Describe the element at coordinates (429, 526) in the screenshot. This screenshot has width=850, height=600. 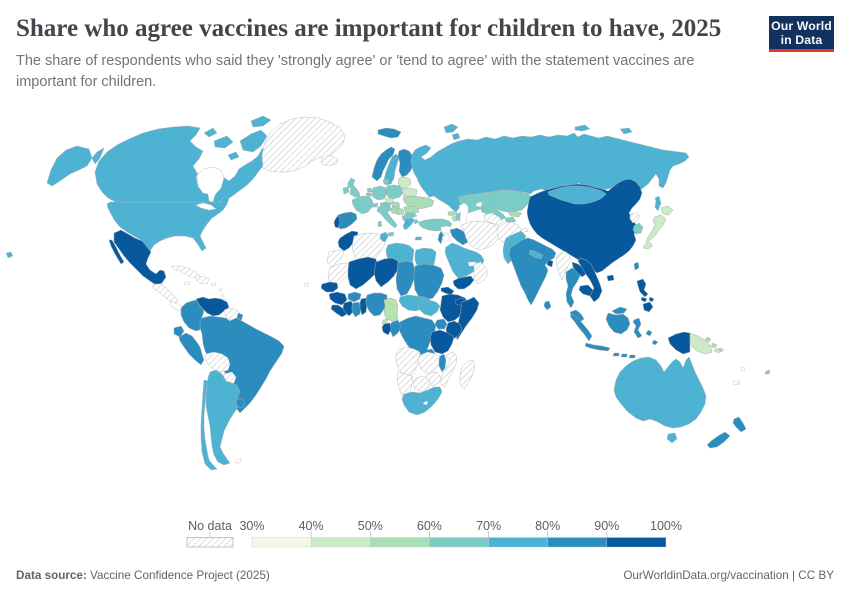
I see `svg-text: 60%` at that location.